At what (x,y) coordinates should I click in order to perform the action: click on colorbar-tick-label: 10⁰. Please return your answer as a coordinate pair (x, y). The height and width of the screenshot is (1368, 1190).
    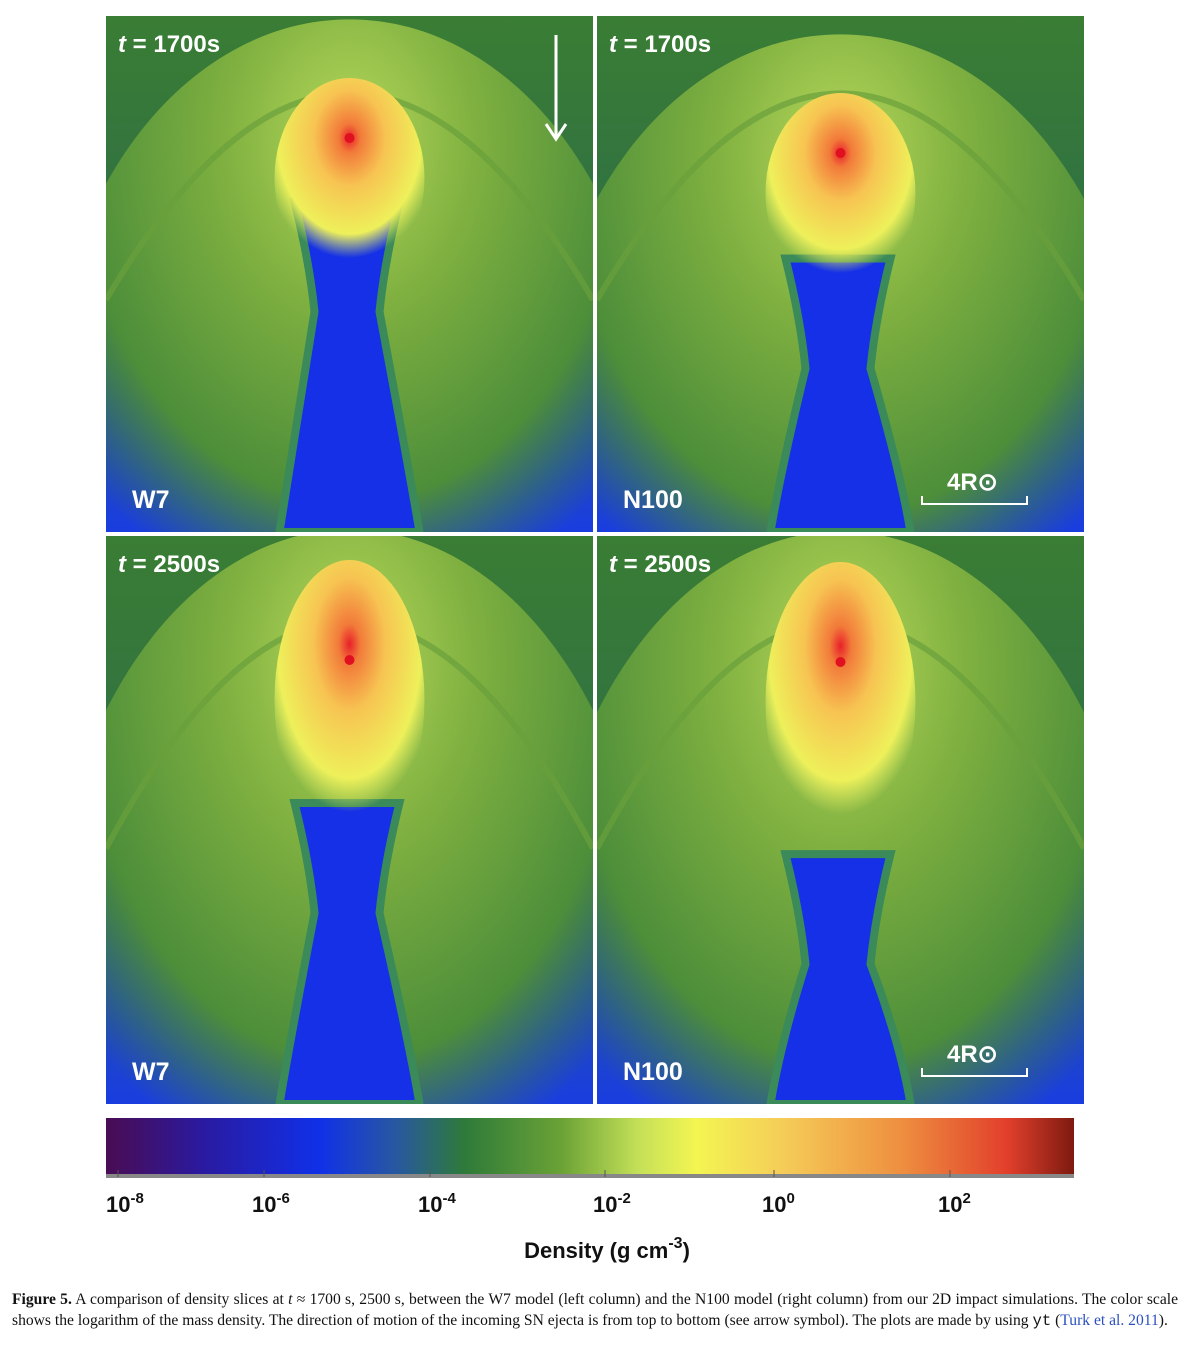
    Looking at the image, I should click on (778, 1203).